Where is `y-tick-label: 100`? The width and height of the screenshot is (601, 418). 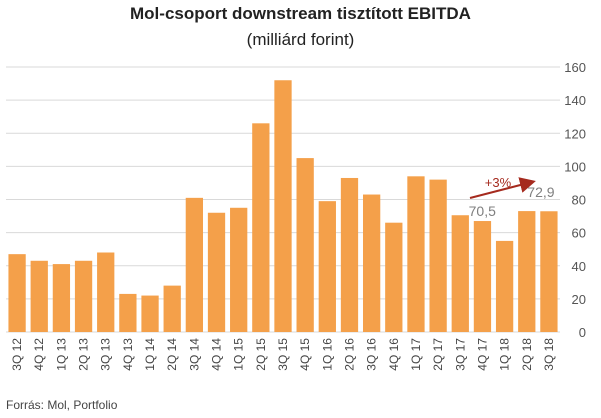 y-tick-label: 100 is located at coordinates (575, 166).